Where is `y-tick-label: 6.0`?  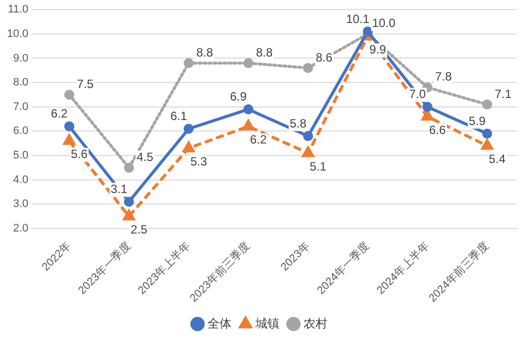
y-tick-label: 6.0 is located at coordinates (20, 131).